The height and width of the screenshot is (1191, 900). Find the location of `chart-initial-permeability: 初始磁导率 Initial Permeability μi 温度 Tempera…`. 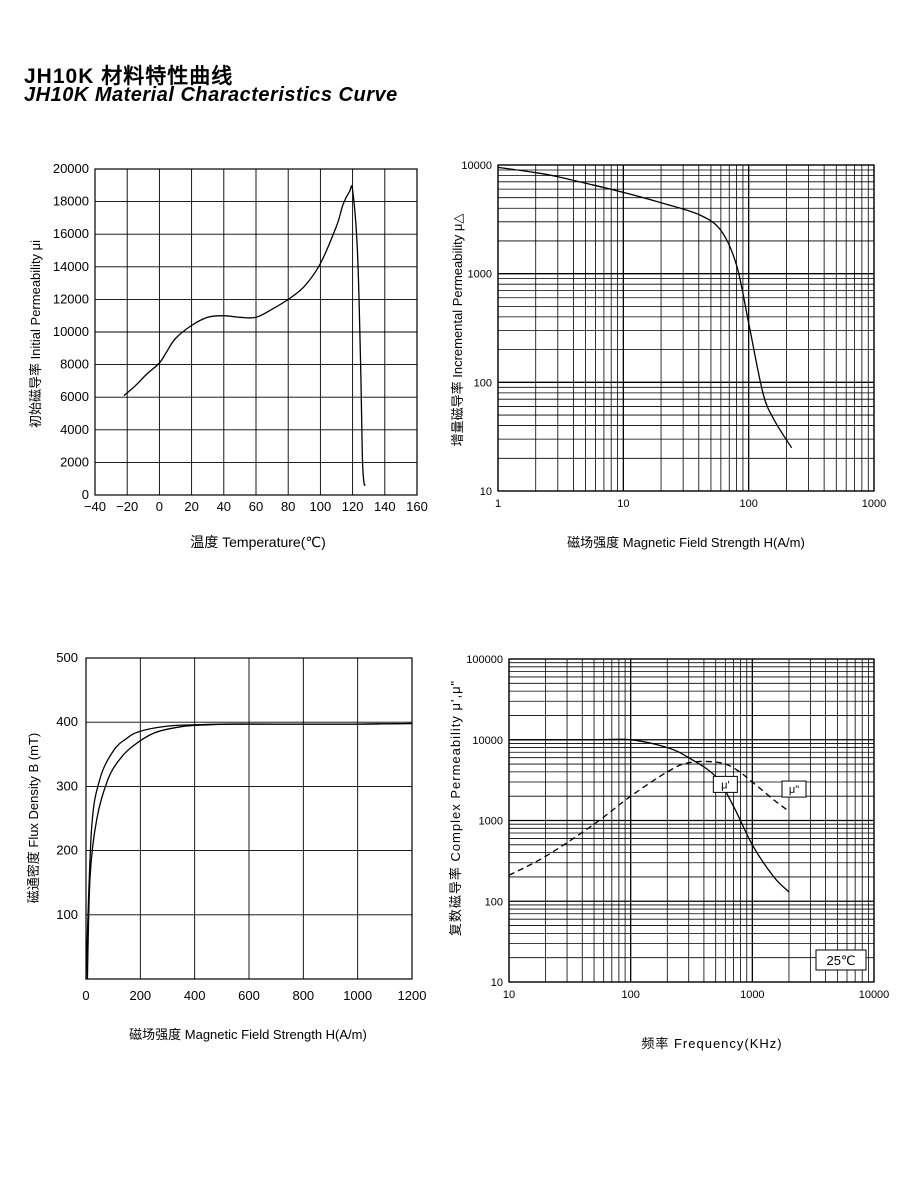

chart-initial-permeability: 初始磁导率 Initial Permeability μi 温度 Tempera… is located at coordinates (228, 355).